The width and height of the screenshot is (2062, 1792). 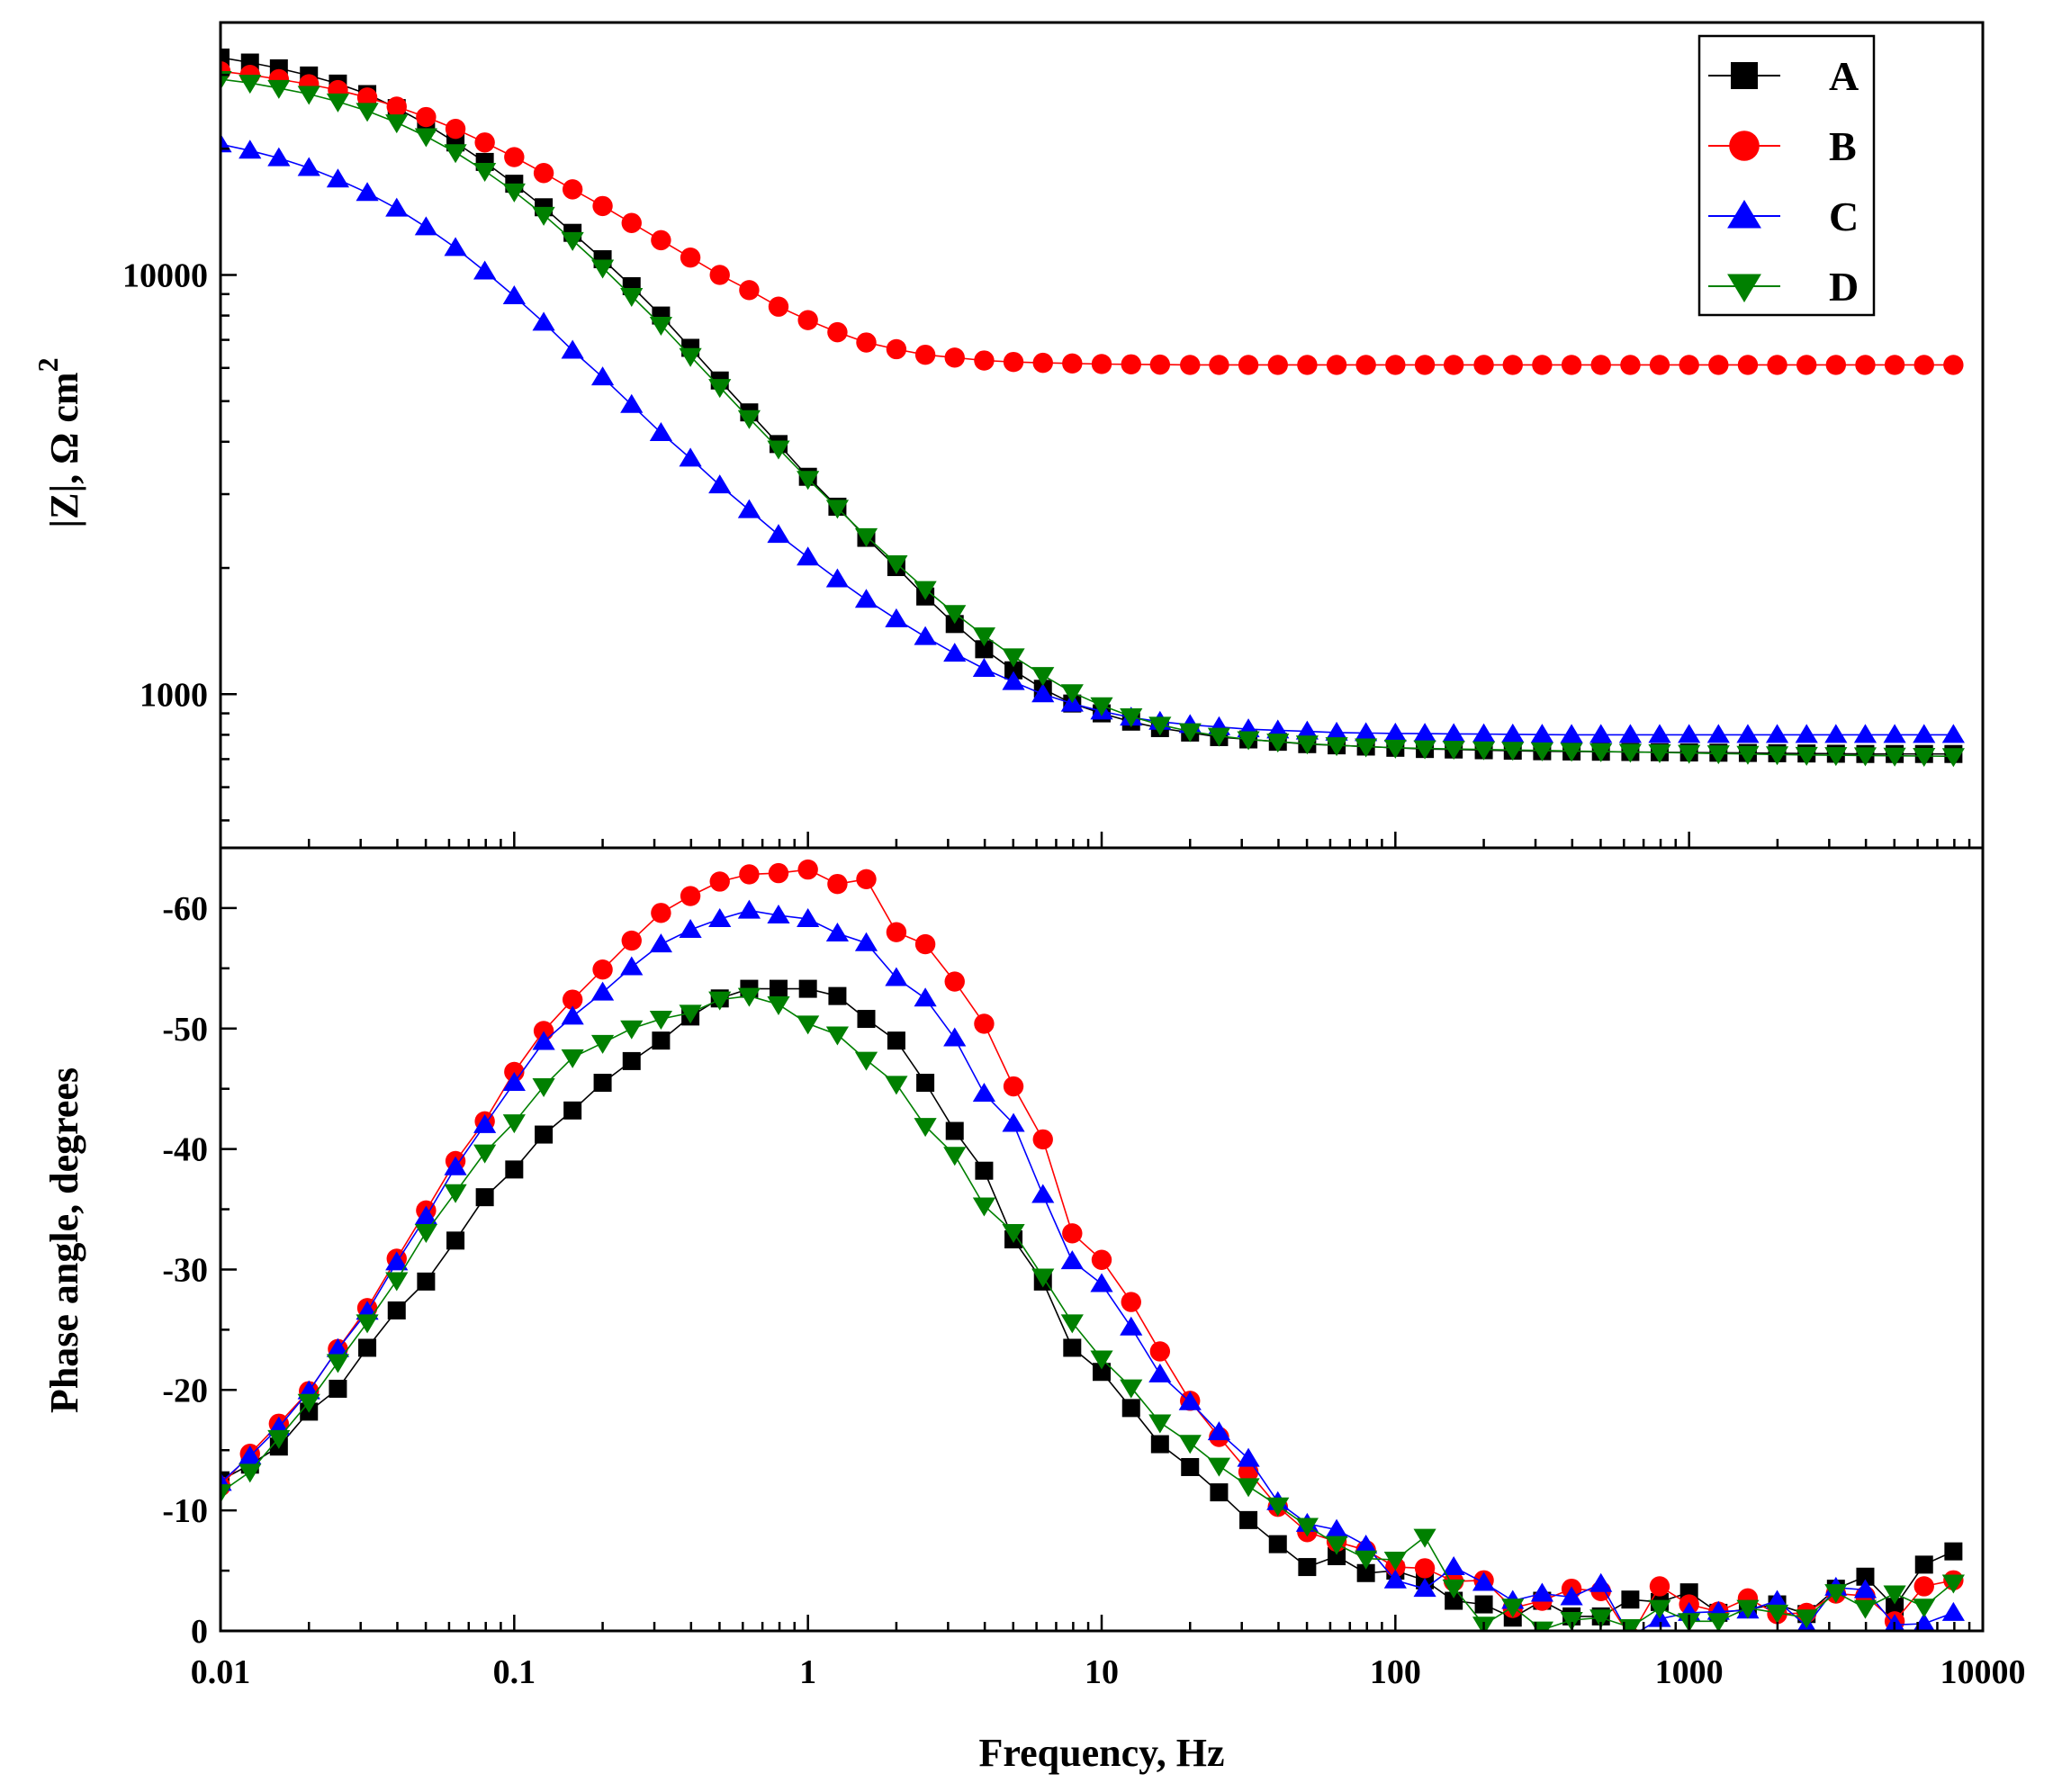 What do you see at coordinates (1983, 1672) in the screenshot?
I see `x-tick-label: 10000` at bounding box center [1983, 1672].